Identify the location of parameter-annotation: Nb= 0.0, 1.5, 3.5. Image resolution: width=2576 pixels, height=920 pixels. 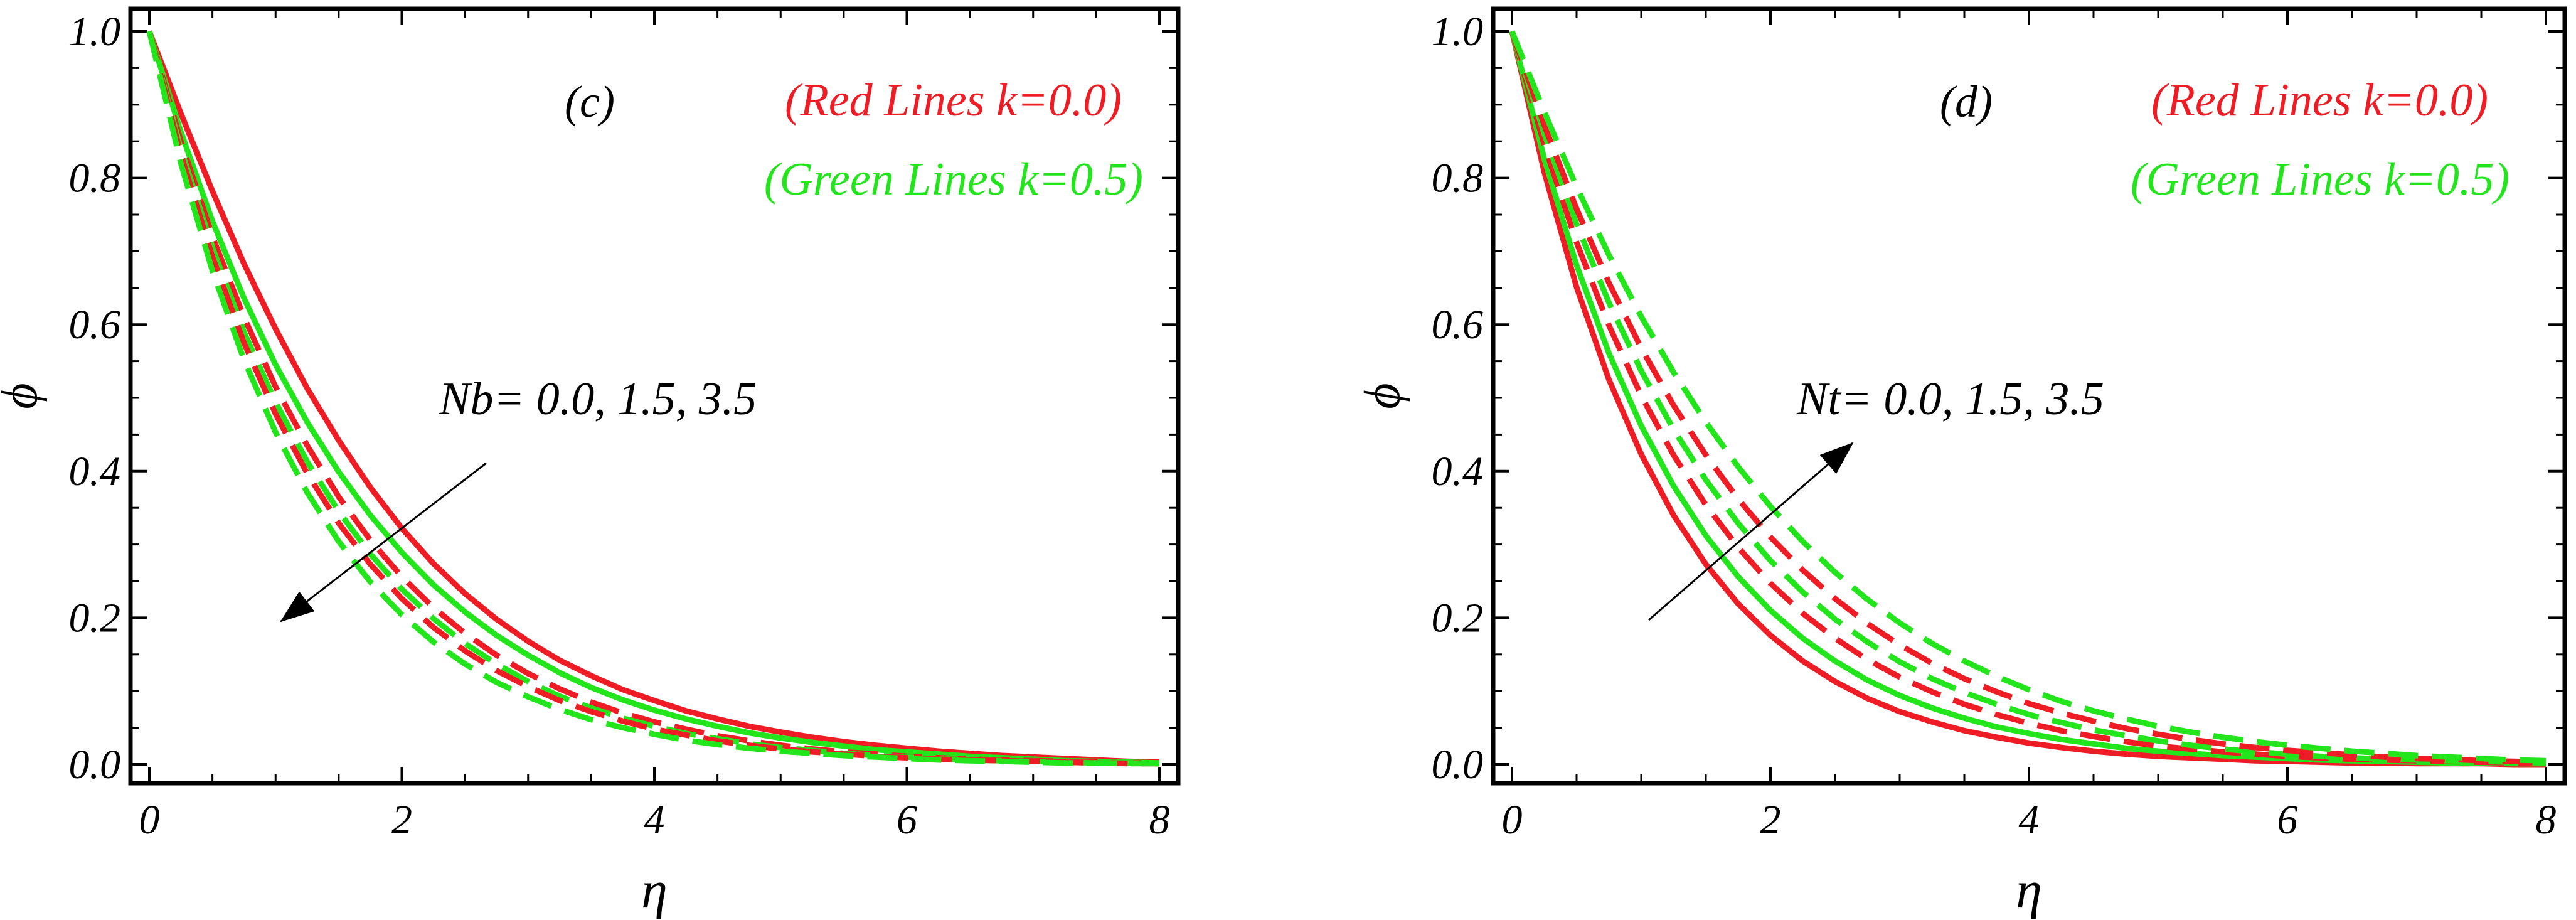
(598, 399).